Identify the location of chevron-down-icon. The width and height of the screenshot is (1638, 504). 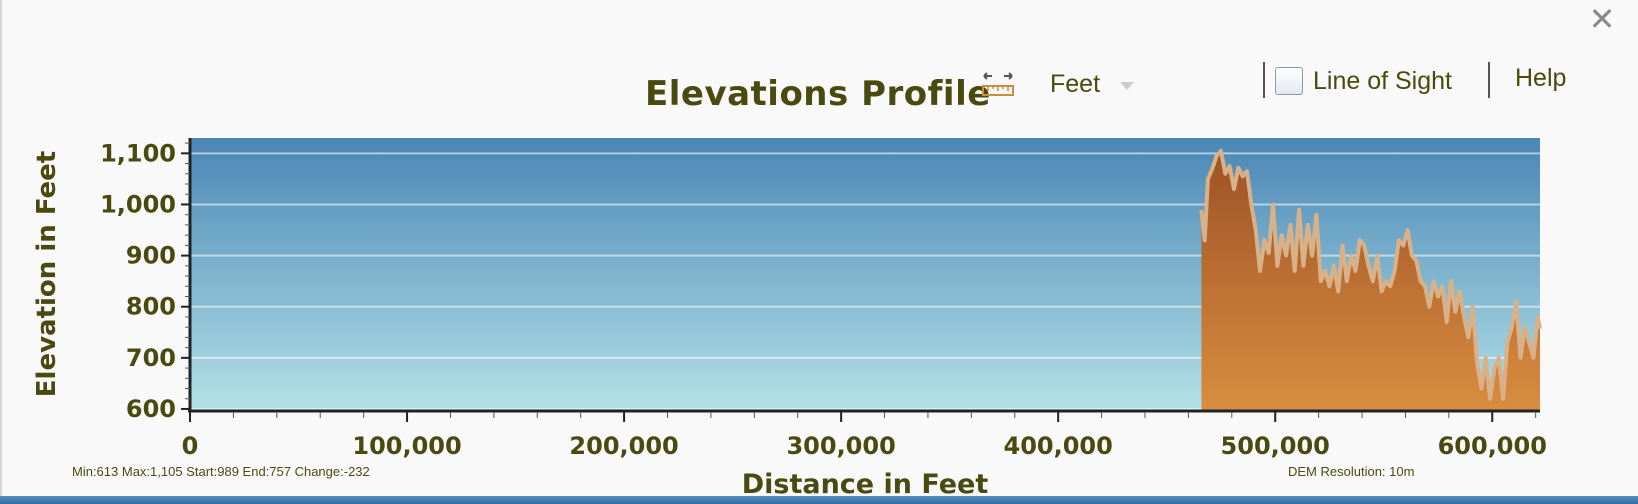
(1127, 86).